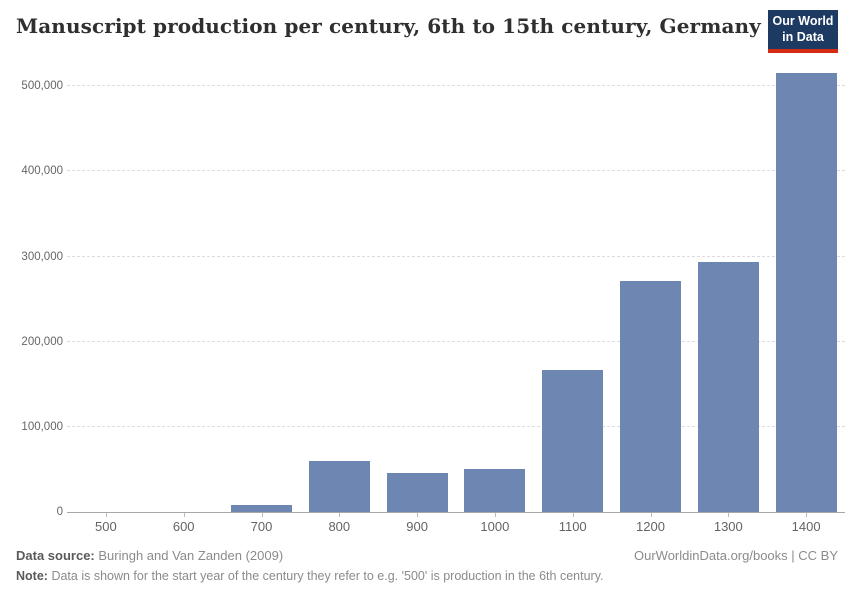 This screenshot has width=850, height=600. I want to click on x-axis-label-700: 700, so click(261, 526).